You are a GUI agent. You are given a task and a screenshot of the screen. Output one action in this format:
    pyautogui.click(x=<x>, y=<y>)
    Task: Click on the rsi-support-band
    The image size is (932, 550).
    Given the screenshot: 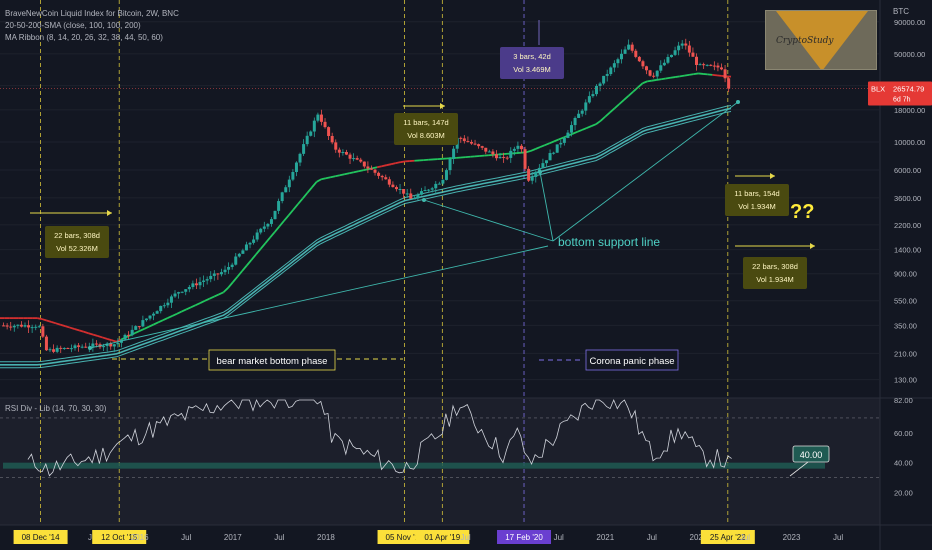 What is the action you would take?
    pyautogui.click(x=414, y=465)
    